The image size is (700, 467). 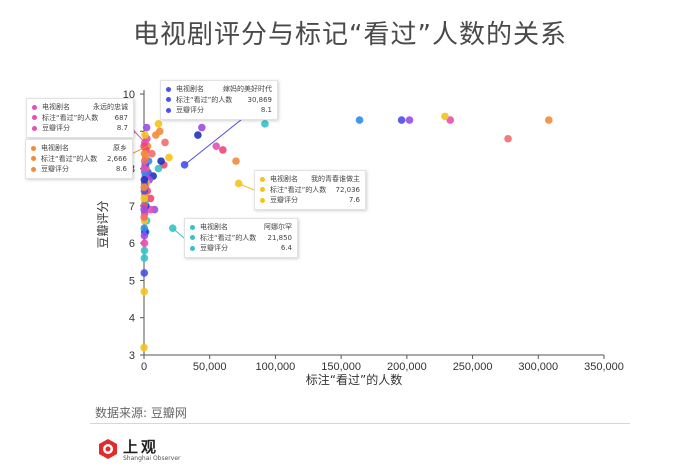 What do you see at coordinates (116, 158) in the screenshot?
I see `tooltip-value: 2,666` at bounding box center [116, 158].